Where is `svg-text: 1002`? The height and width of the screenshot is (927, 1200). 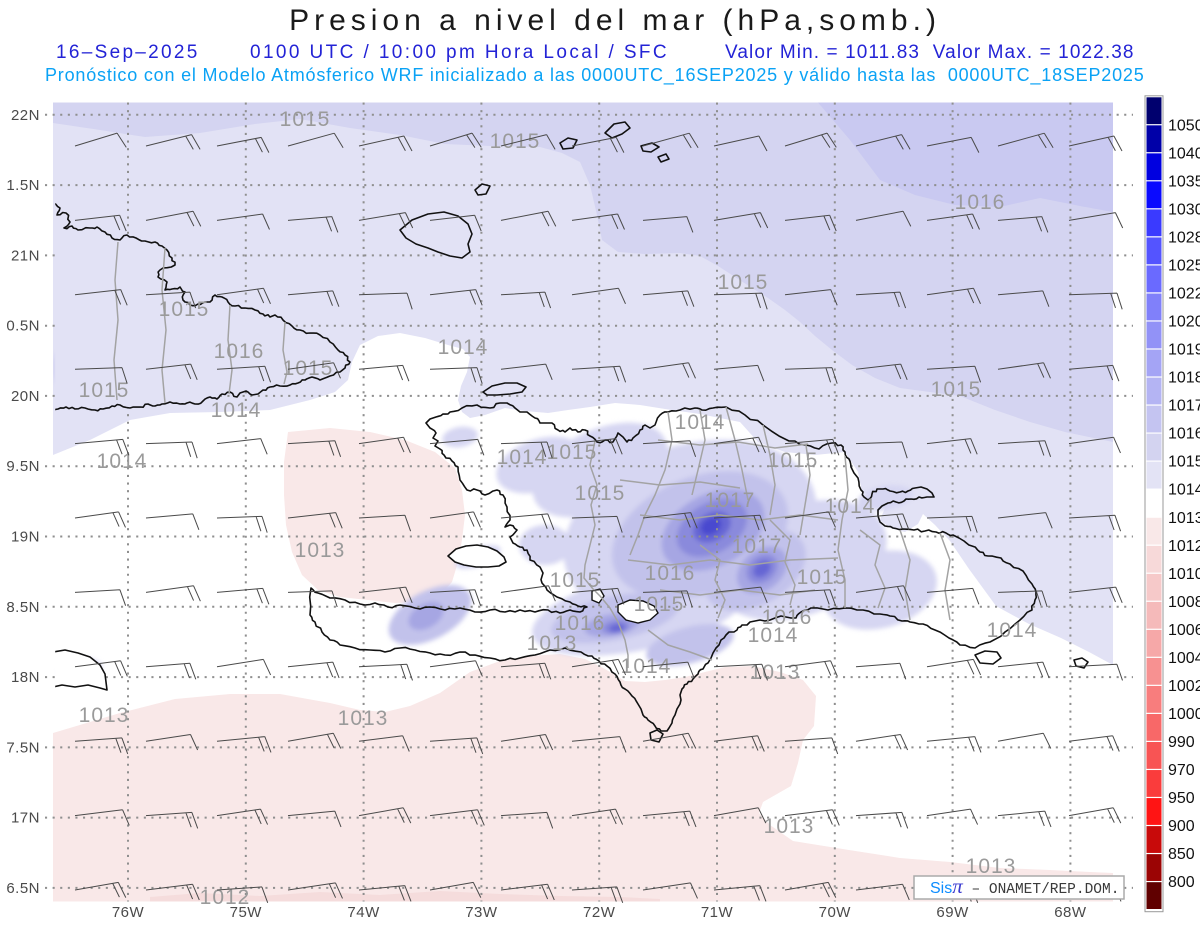 svg-text: 1002 is located at coordinates (1184, 686).